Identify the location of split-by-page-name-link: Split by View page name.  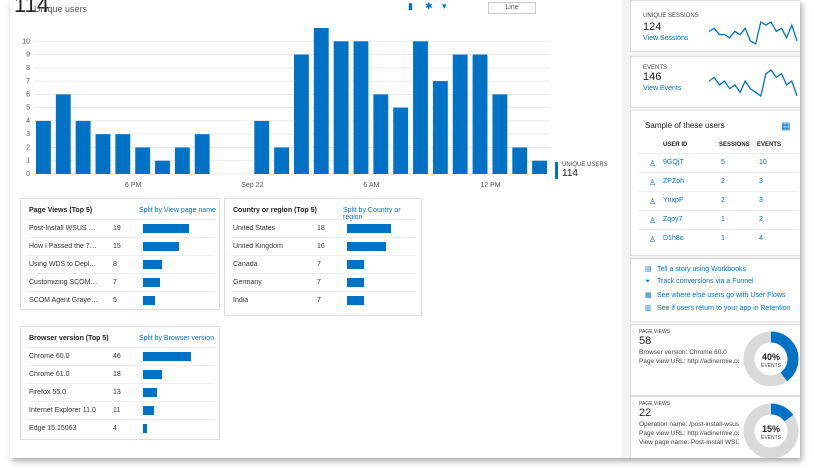
(177, 210).